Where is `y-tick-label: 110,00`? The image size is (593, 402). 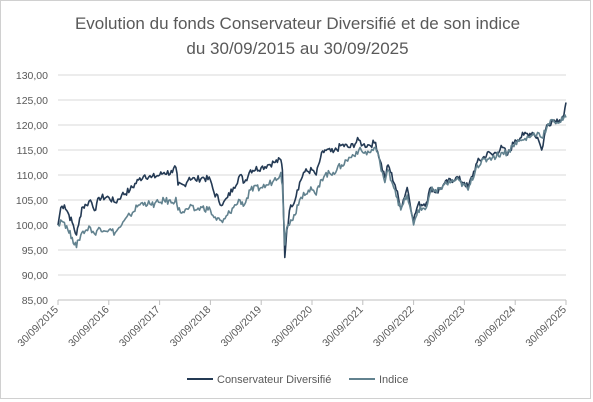 y-tick-label: 110,00 is located at coordinates (32, 176).